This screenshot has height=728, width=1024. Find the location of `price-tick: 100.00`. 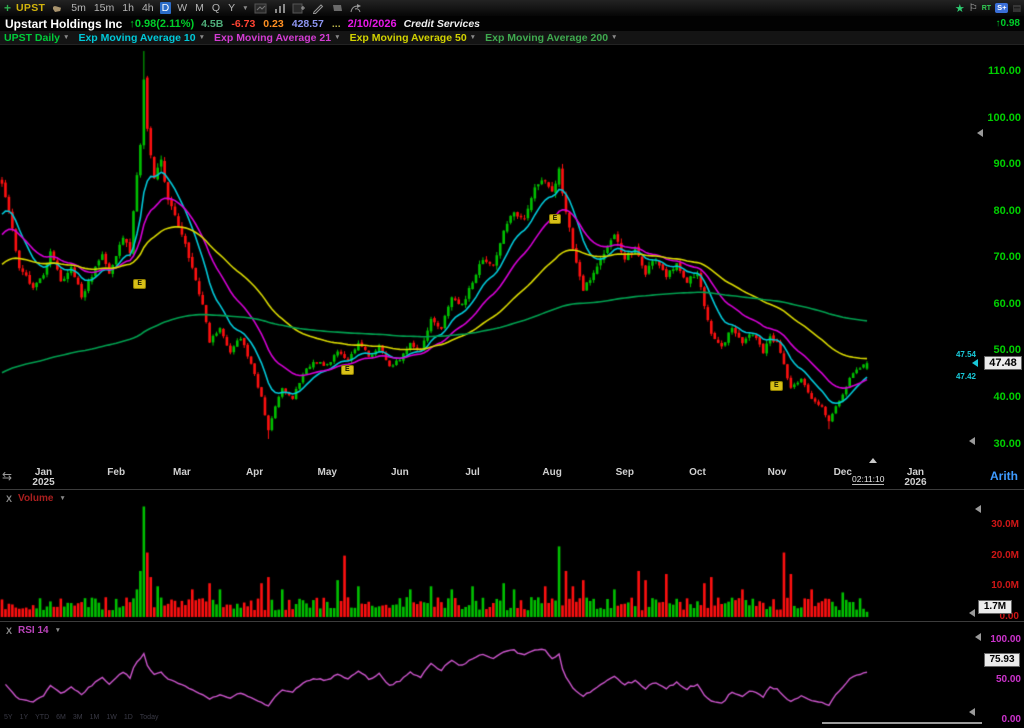

price-tick: 100.00 is located at coordinates (1004, 117).